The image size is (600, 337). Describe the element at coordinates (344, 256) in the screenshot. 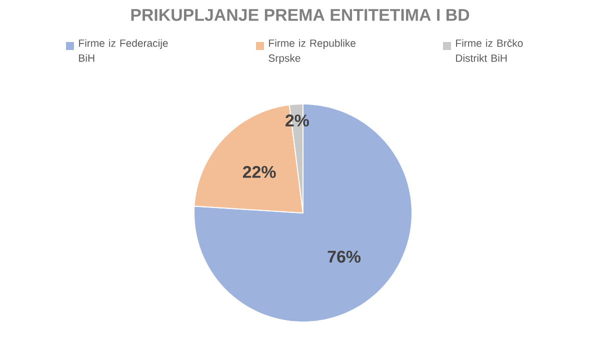

I see `data-label: 76%` at that location.